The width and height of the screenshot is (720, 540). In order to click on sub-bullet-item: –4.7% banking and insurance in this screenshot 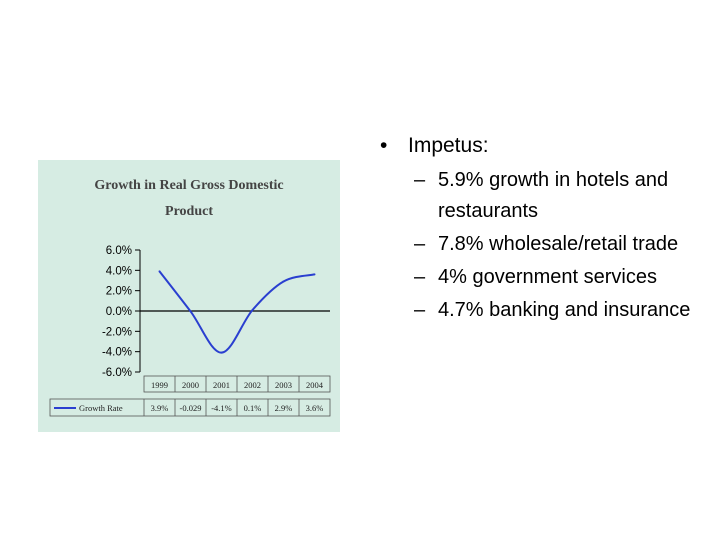, I will do `click(545, 310)`.